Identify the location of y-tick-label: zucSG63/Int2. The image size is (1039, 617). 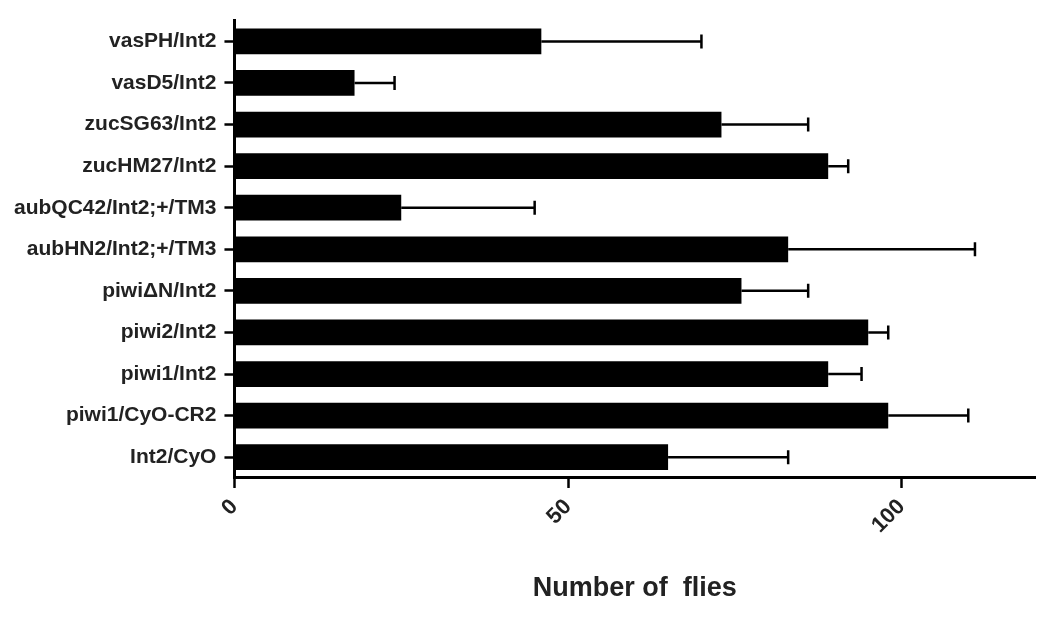
(150, 123).